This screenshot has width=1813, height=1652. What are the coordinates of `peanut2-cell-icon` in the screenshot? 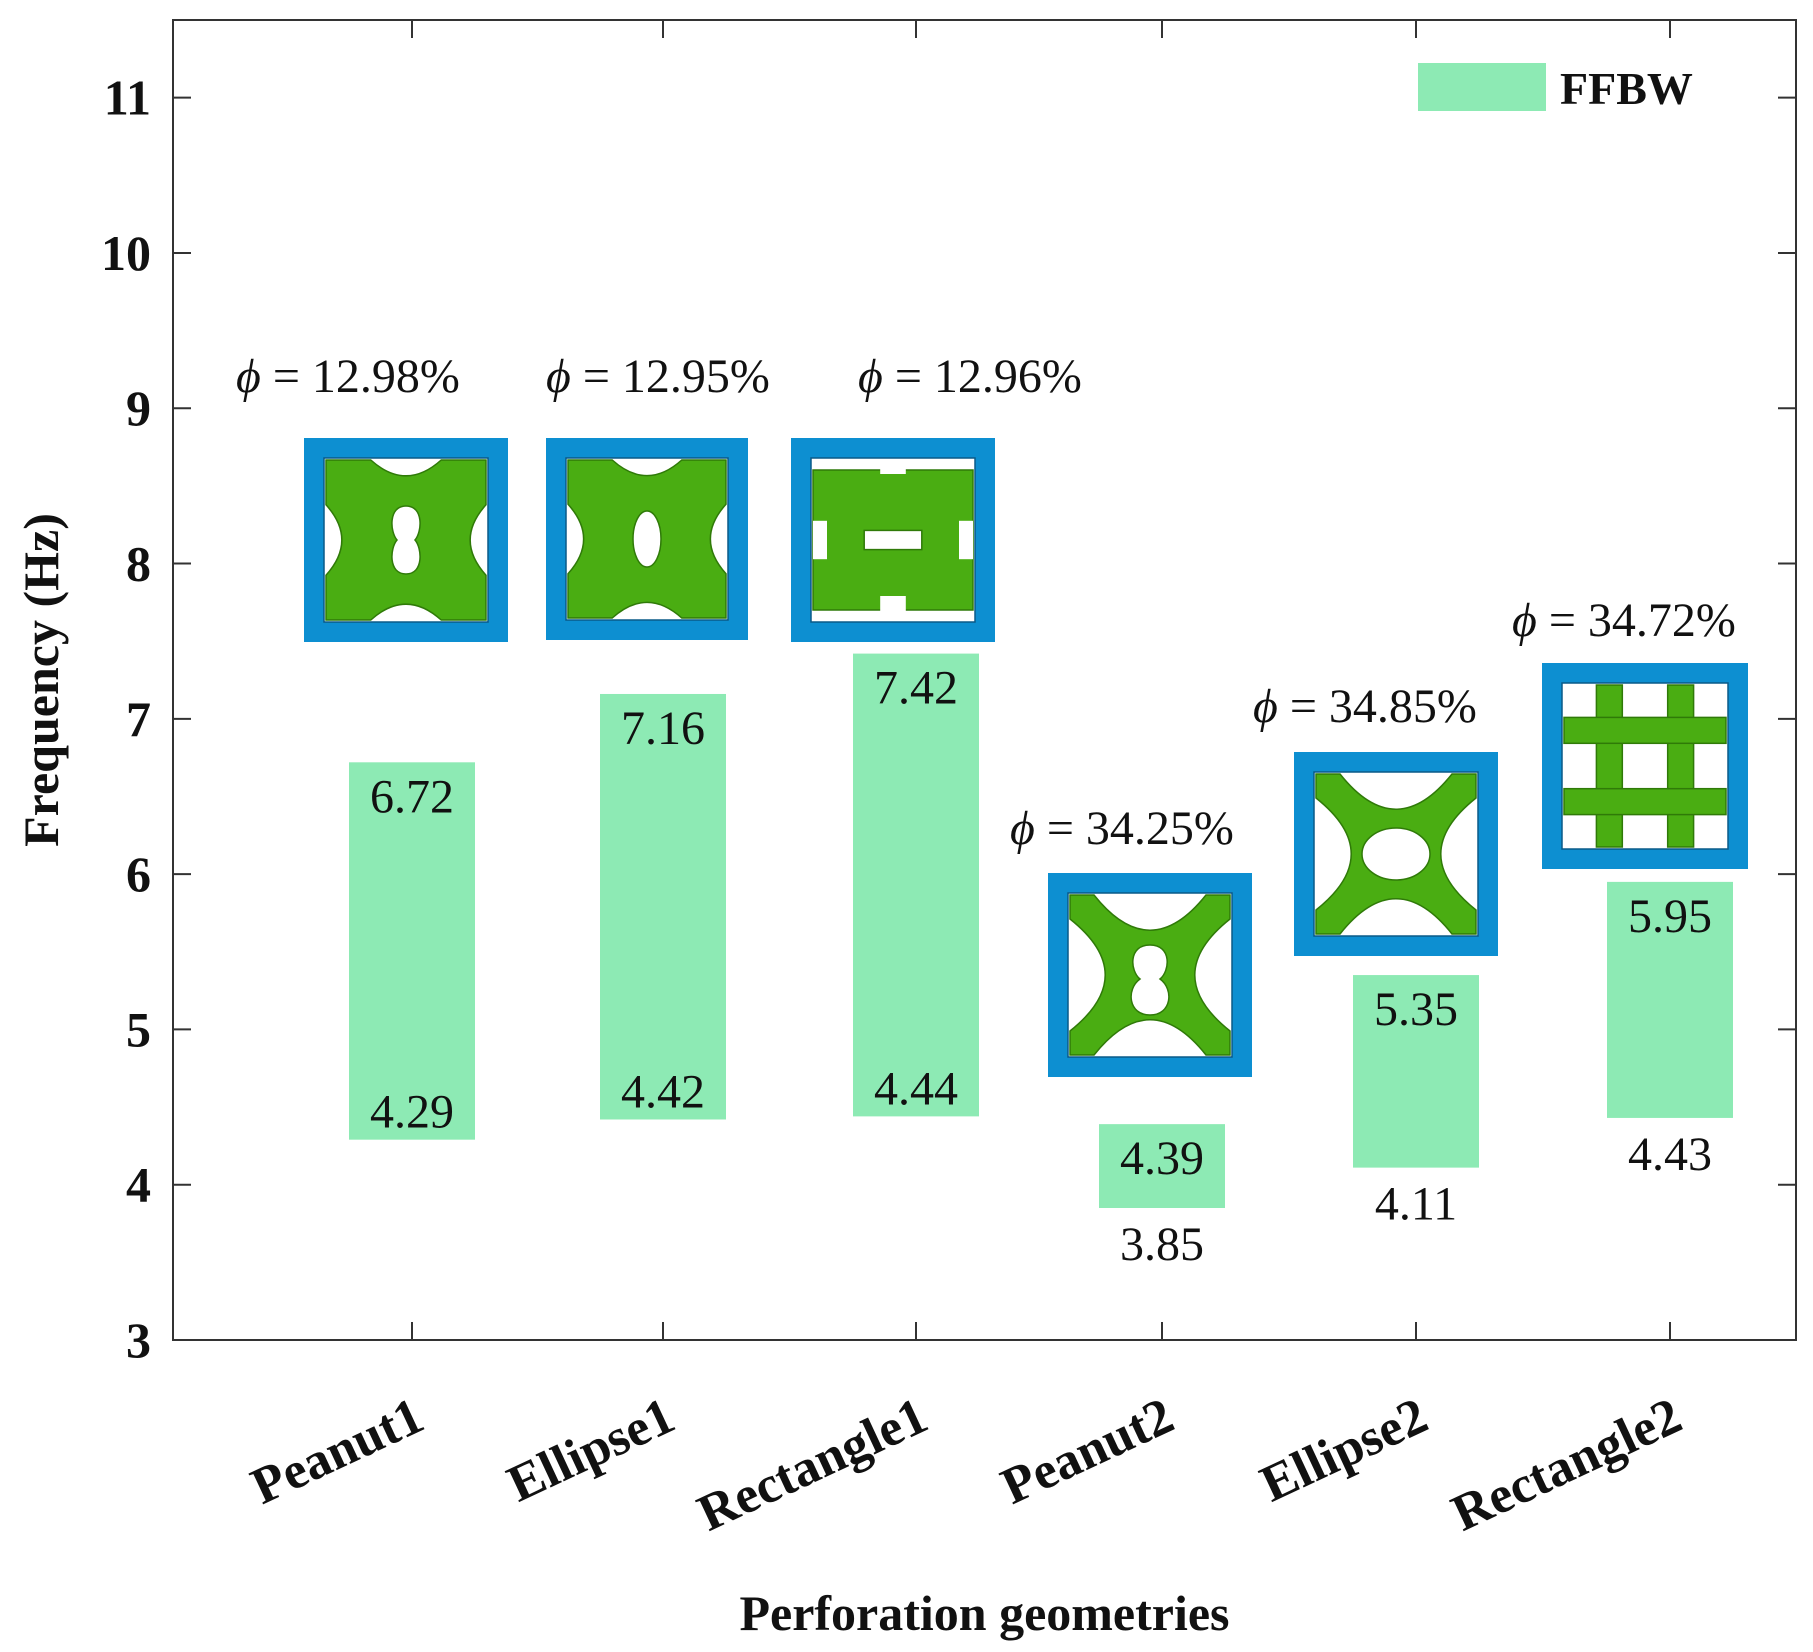 It's located at (1150, 975).